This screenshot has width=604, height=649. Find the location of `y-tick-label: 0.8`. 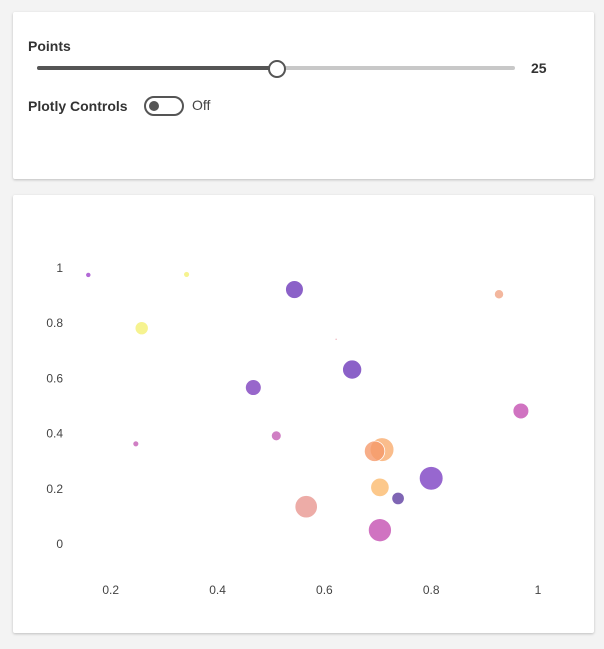

y-tick-label: 0.8 is located at coordinates (54, 323).